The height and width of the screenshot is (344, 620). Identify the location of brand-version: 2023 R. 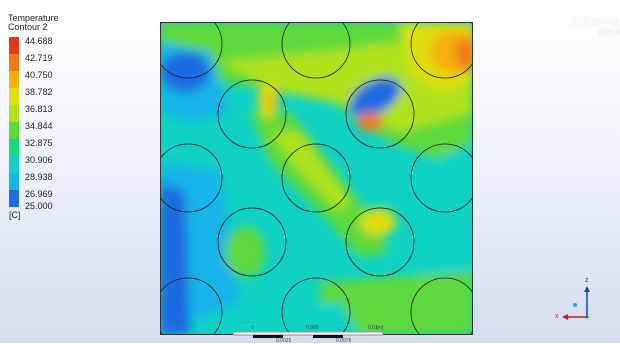
(608, 33).